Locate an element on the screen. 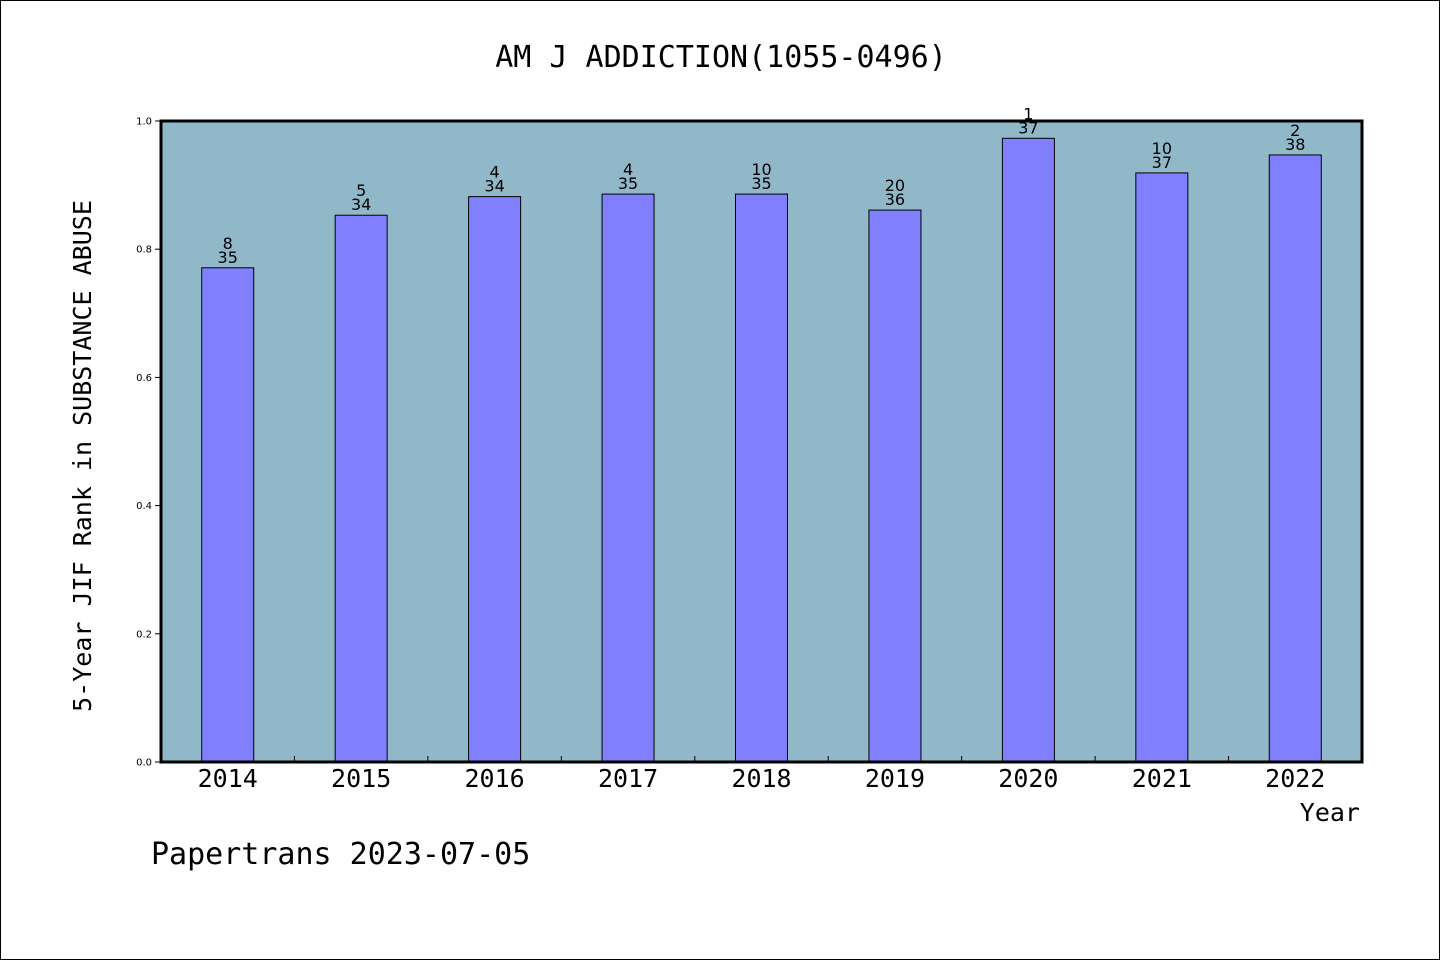 This screenshot has height=961, width=1440. bar-2018 is located at coordinates (761, 478).